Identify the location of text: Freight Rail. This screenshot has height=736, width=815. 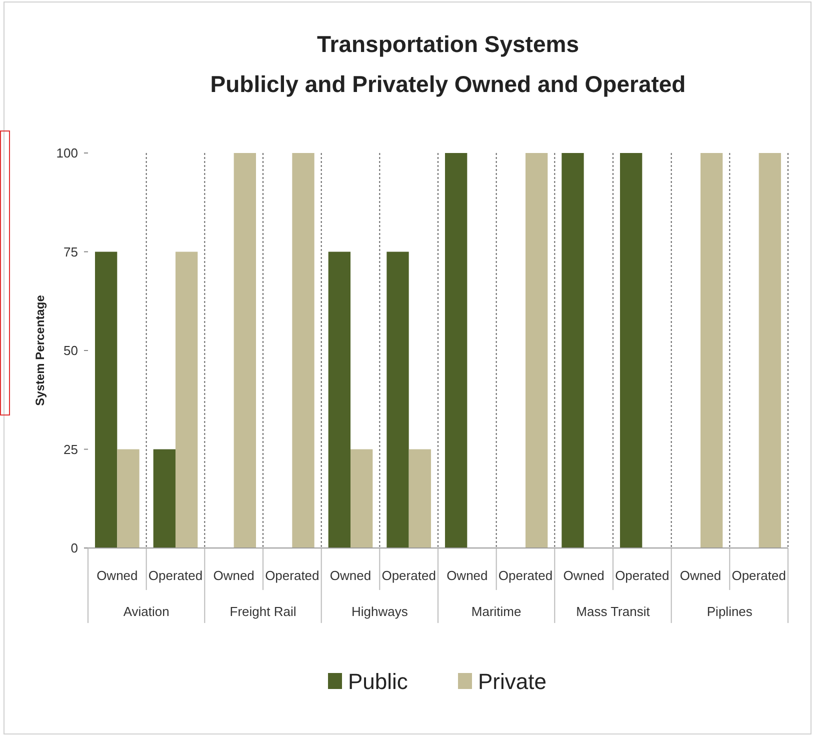
(263, 611).